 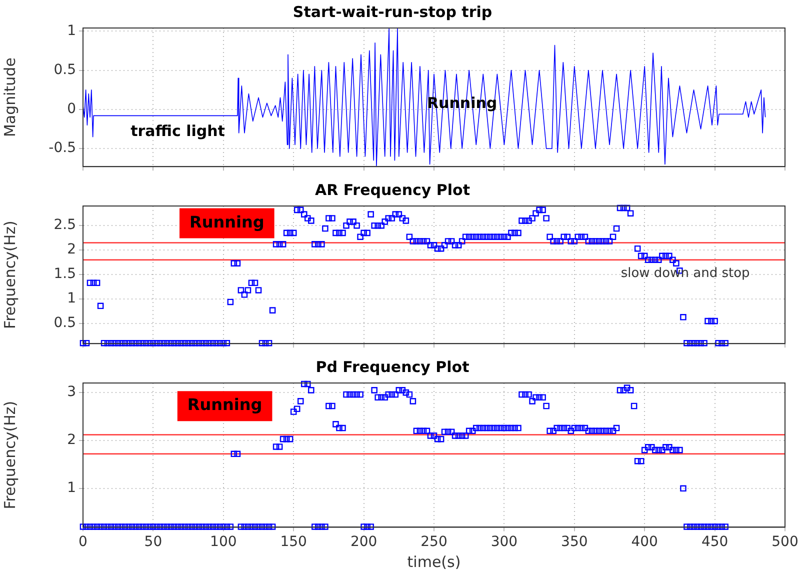 I want to click on x-tick-label: 0, so click(x=83, y=542).